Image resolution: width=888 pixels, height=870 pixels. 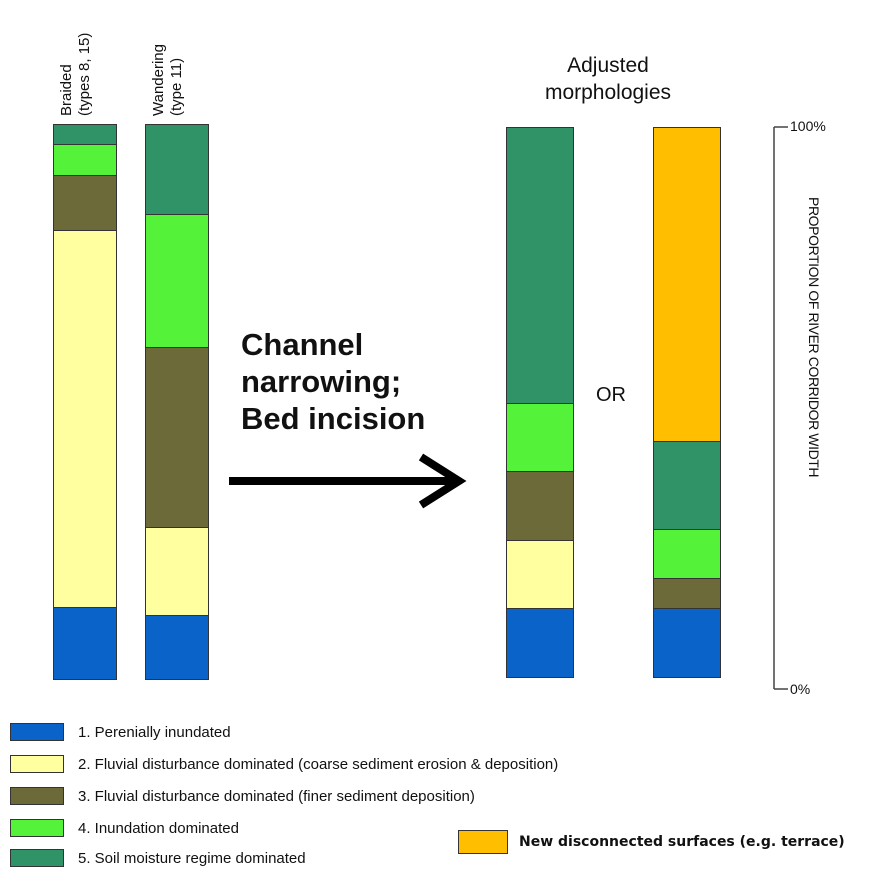 I want to click on right-arrow-icon, so click(x=348, y=481).